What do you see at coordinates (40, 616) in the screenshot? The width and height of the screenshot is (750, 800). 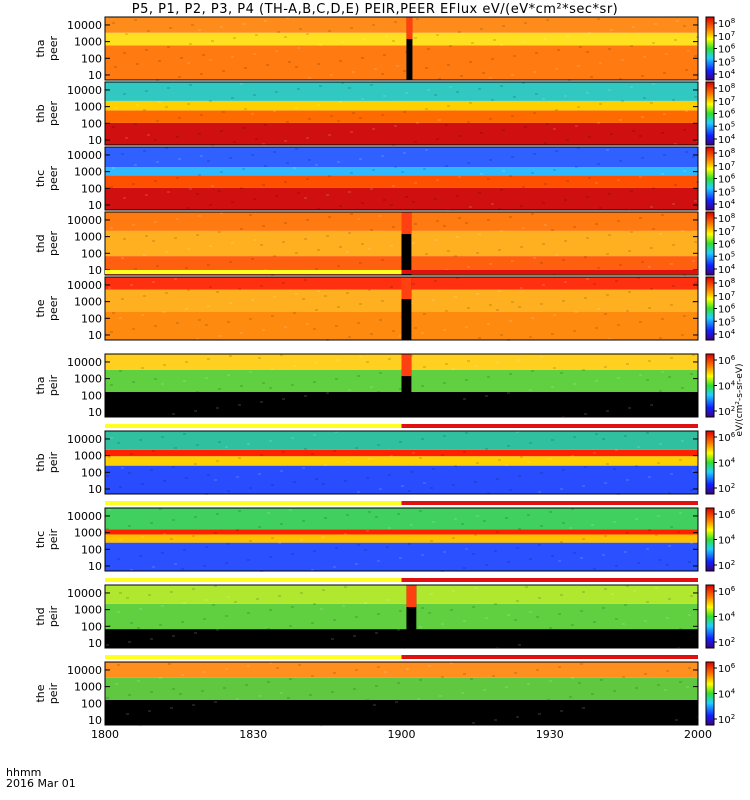 I see `y-axis-label: thd` at bounding box center [40, 616].